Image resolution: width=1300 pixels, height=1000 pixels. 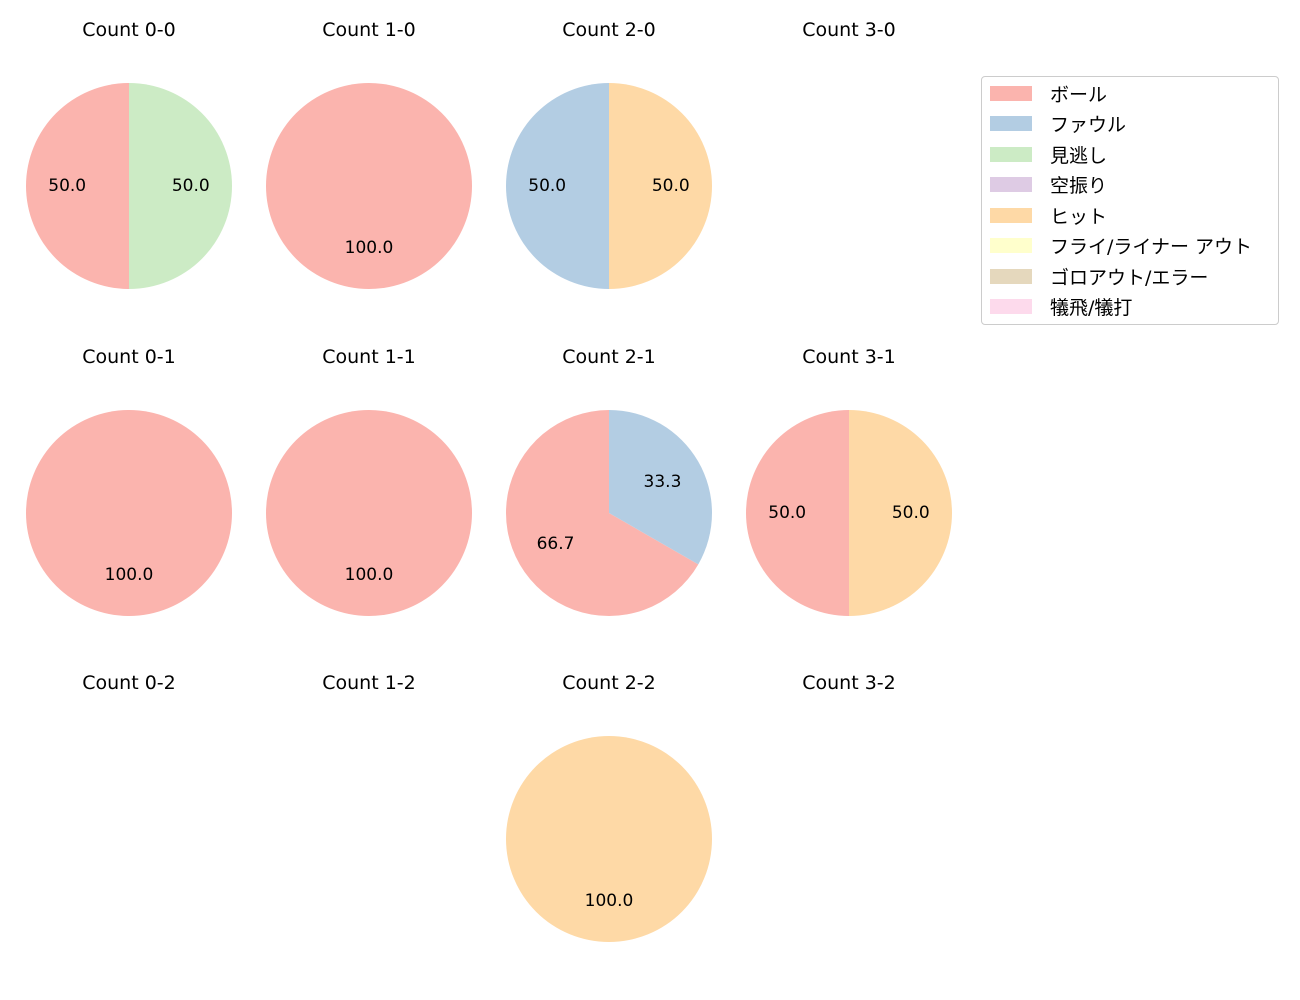 I want to click on legend-label: 犠飛/犠打, so click(x=1091, y=308).